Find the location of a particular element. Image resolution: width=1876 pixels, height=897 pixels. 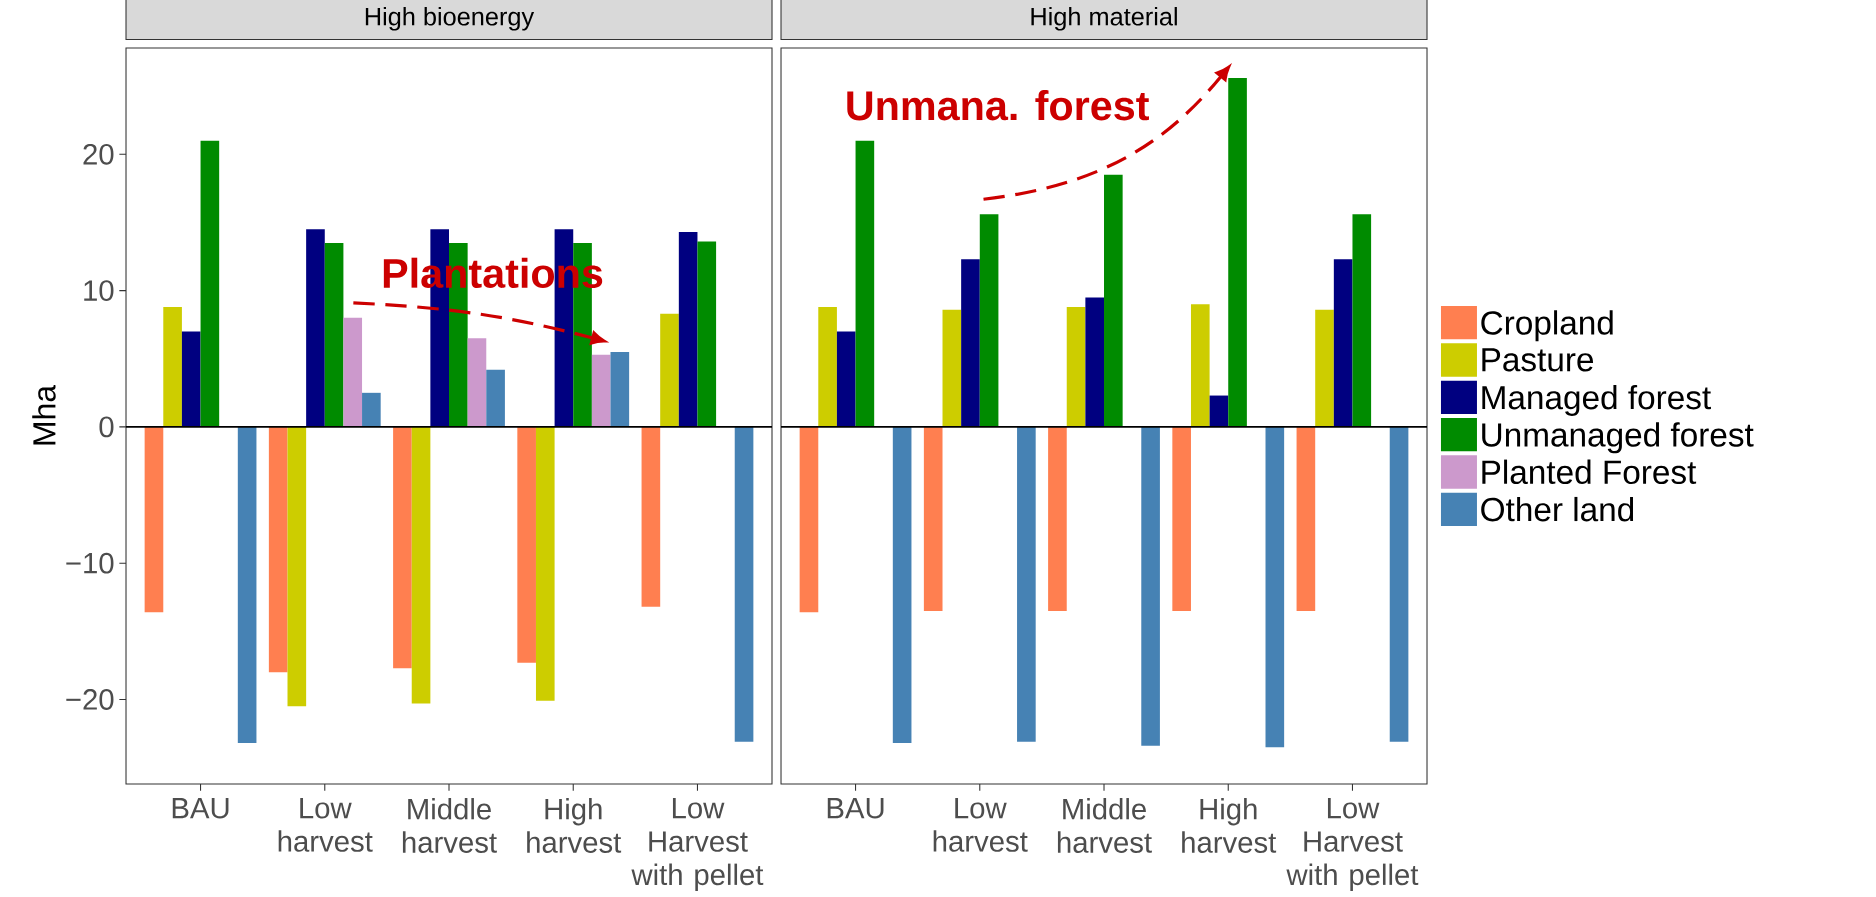

legend-label: Unmanaged forest is located at coordinates (1618, 438).